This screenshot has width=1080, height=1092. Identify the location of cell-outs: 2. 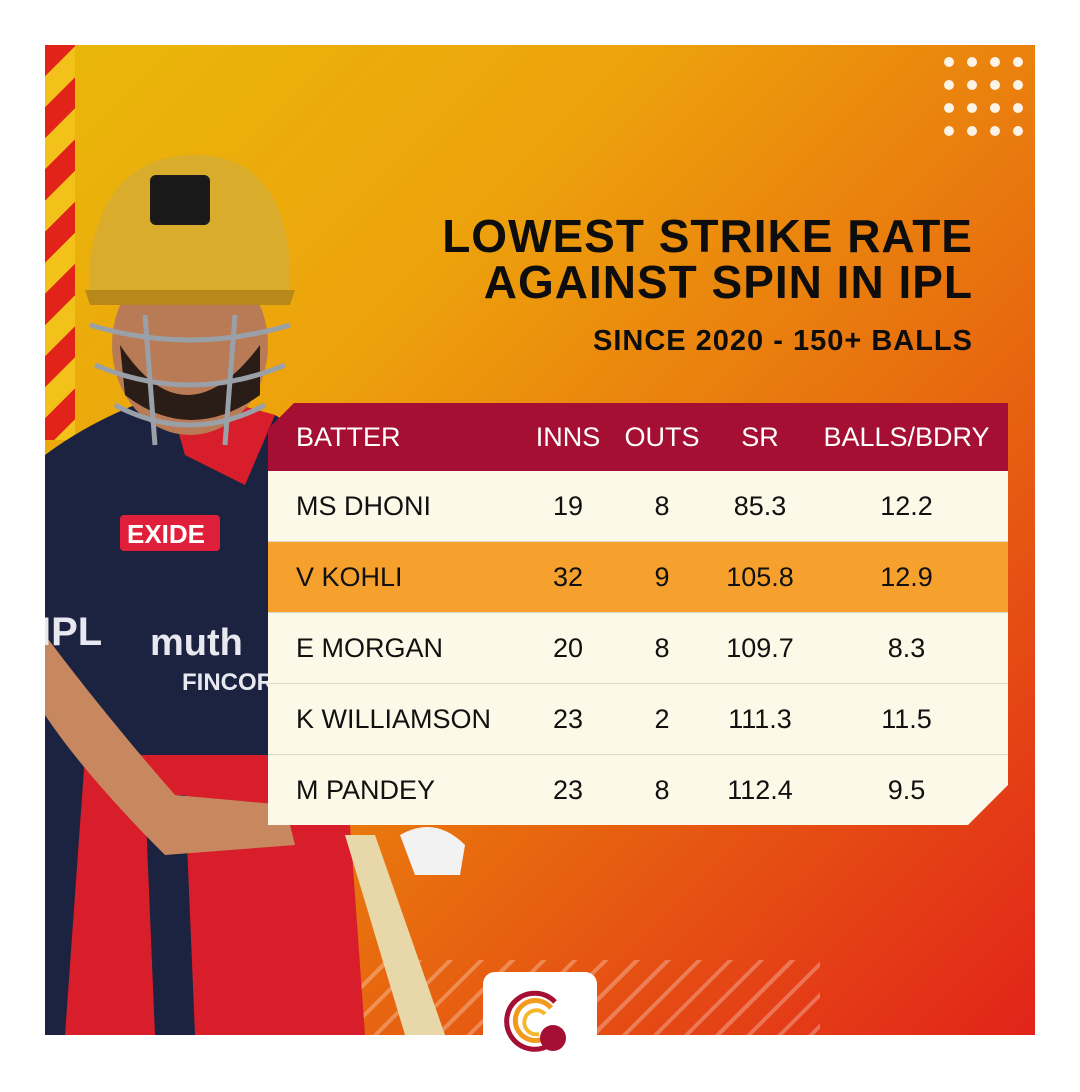
(662, 718).